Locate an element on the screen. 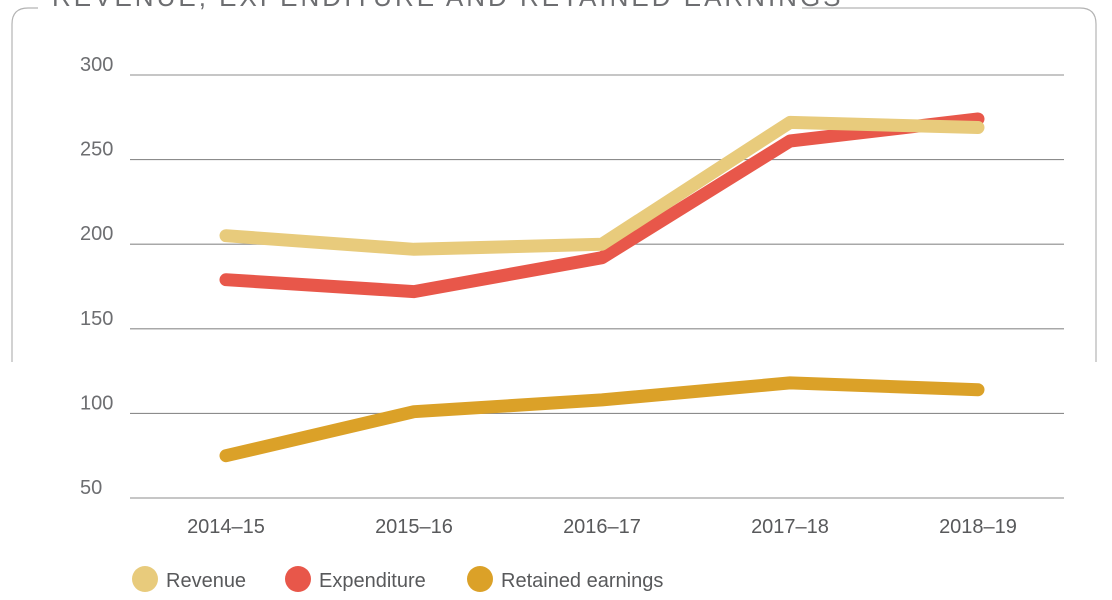 The height and width of the screenshot is (600, 1112). y-tick-label: 200 is located at coordinates (96, 234).